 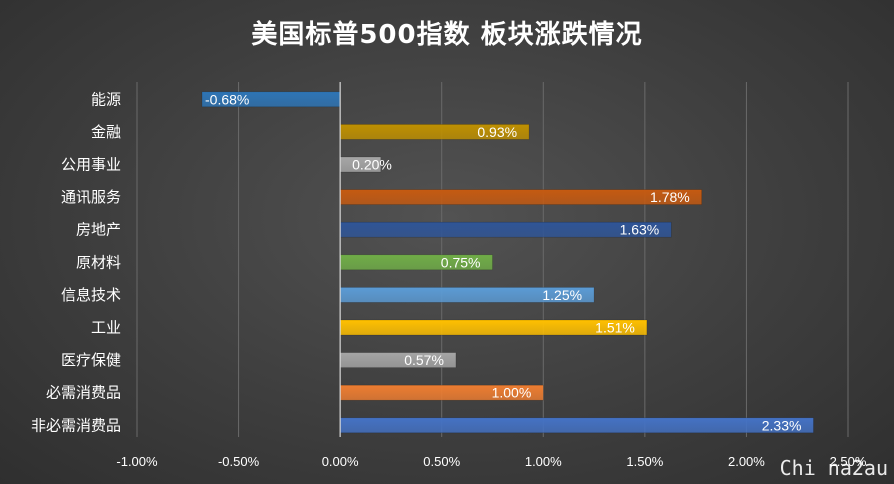 What do you see at coordinates (340, 461) in the screenshot?
I see `x-tick-label: 0.00%` at bounding box center [340, 461].